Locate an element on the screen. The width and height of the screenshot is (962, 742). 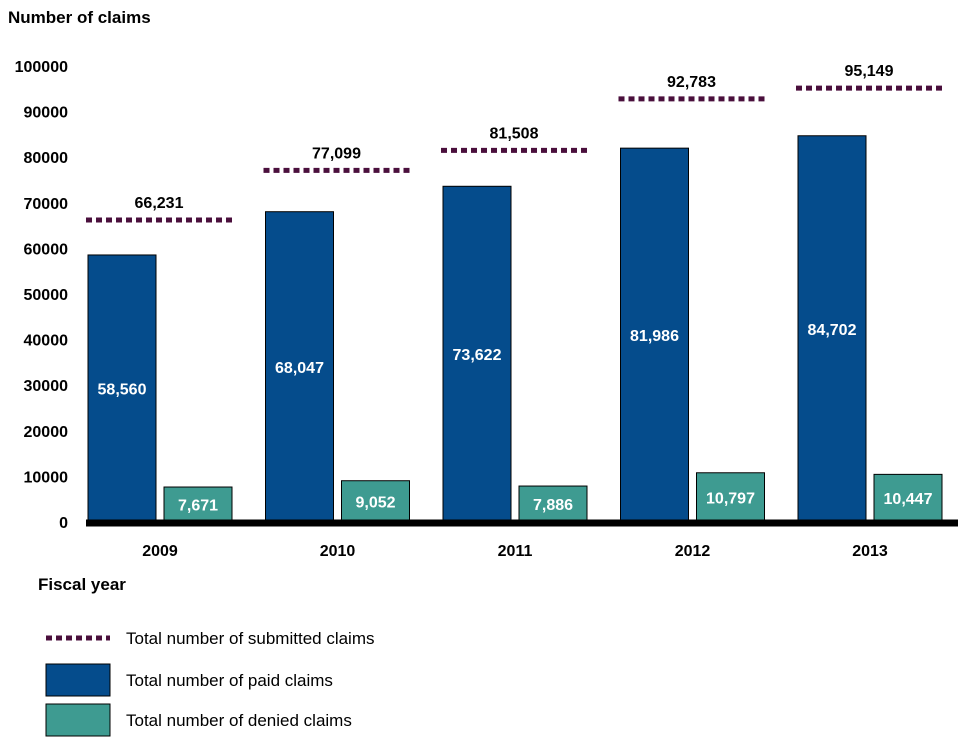
x-axis-ticks: 2009 2010 2011 2012 2013 is located at coordinates (515, 551).